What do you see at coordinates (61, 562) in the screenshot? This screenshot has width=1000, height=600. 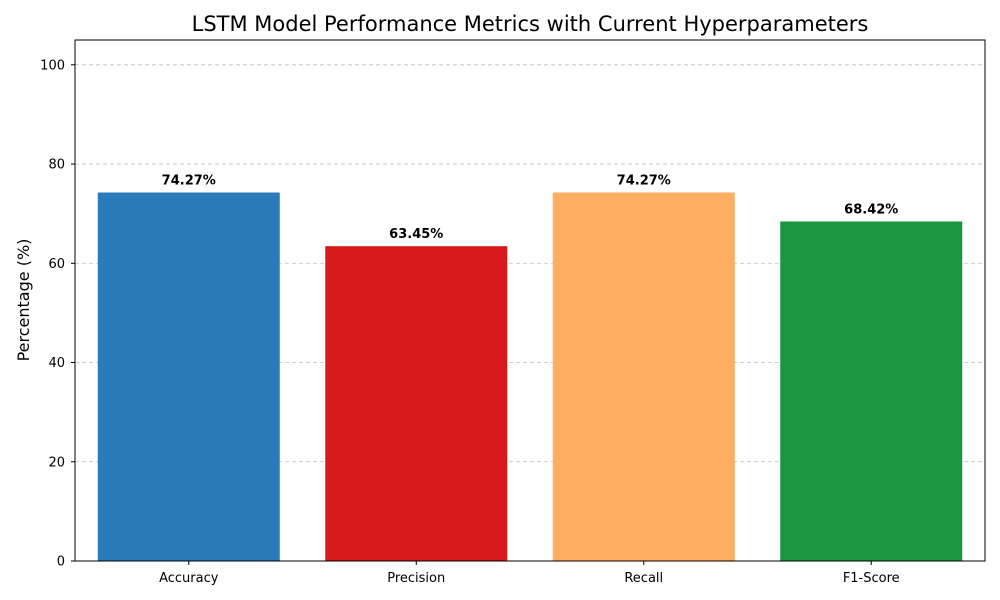 I see `y-tick-label: 0` at bounding box center [61, 562].